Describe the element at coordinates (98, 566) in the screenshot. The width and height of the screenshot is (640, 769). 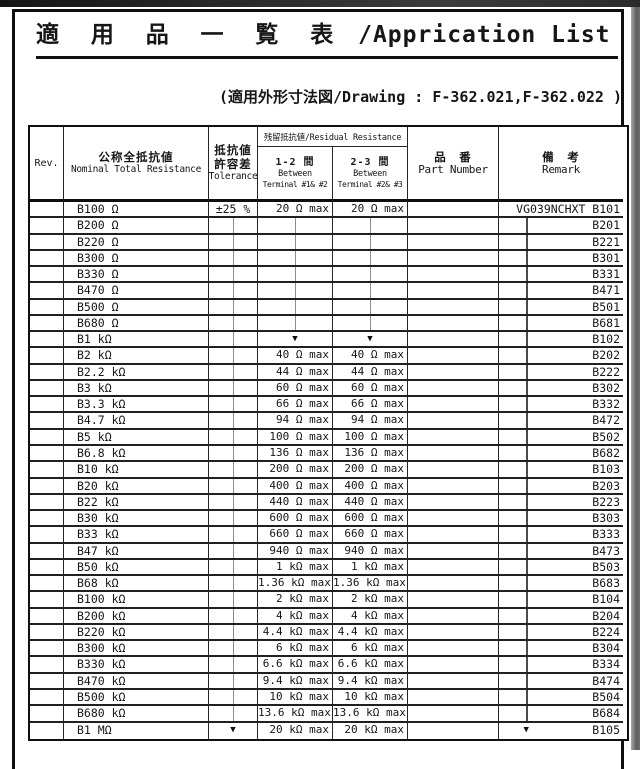
I see `cell-value: B50 kΩ` at that location.